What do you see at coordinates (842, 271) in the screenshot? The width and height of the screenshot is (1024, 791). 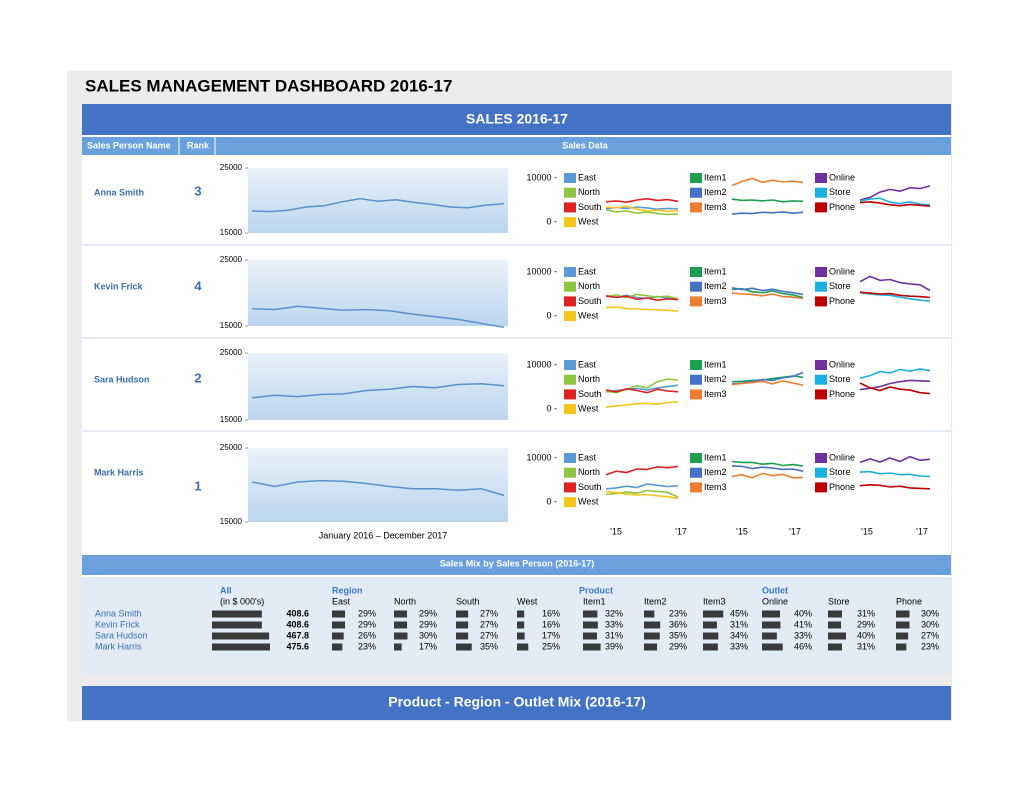 I see `legend-label: Online` at bounding box center [842, 271].